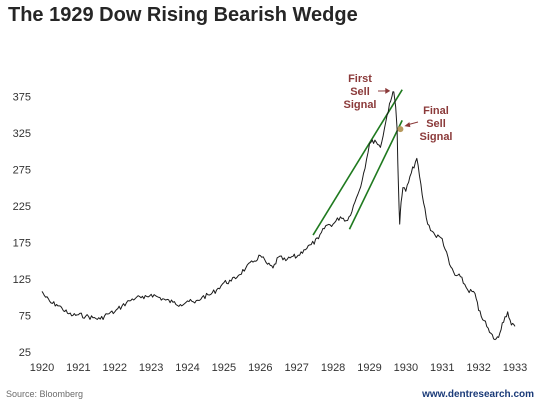 This screenshot has width=540, height=405. What do you see at coordinates (151, 368) in the screenshot?
I see `x-tick-label: 1923` at bounding box center [151, 368].